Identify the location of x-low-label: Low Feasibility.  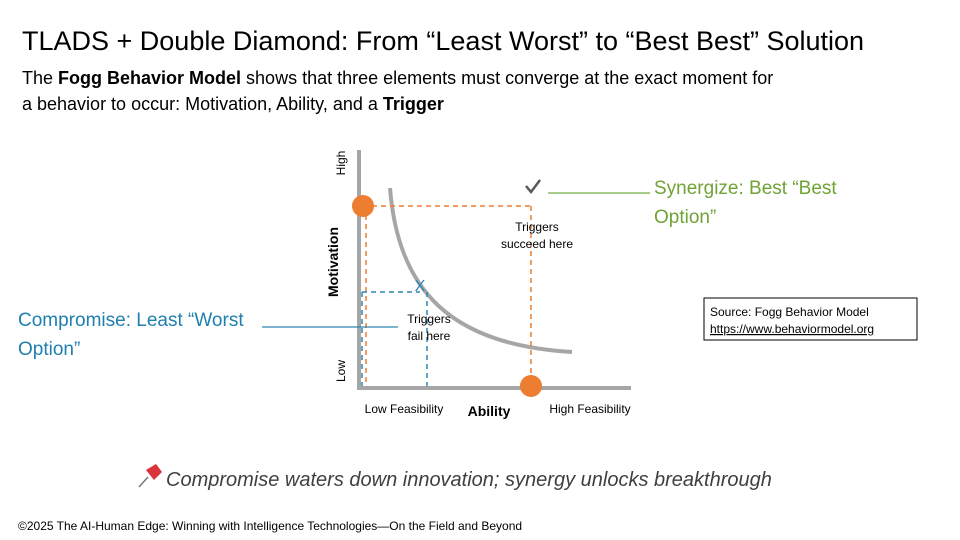
(404, 409).